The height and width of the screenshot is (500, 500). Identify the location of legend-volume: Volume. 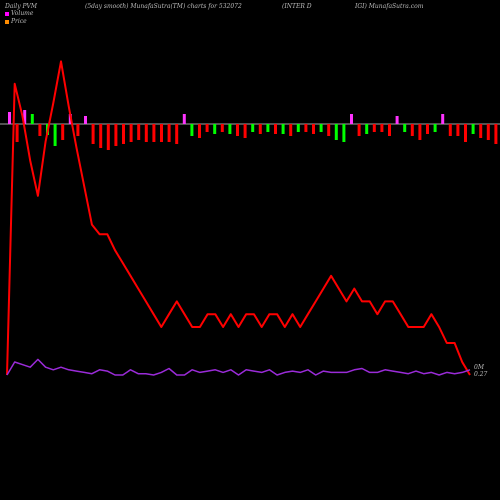
(19, 13).